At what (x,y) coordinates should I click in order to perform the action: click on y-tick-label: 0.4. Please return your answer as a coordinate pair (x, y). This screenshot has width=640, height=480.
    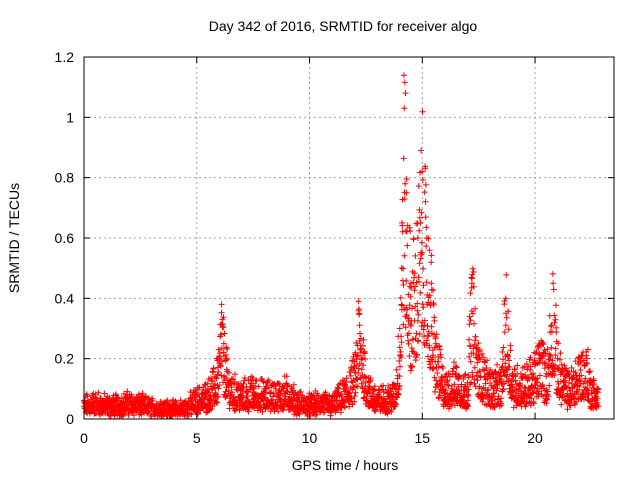
    Looking at the image, I should click on (65, 298).